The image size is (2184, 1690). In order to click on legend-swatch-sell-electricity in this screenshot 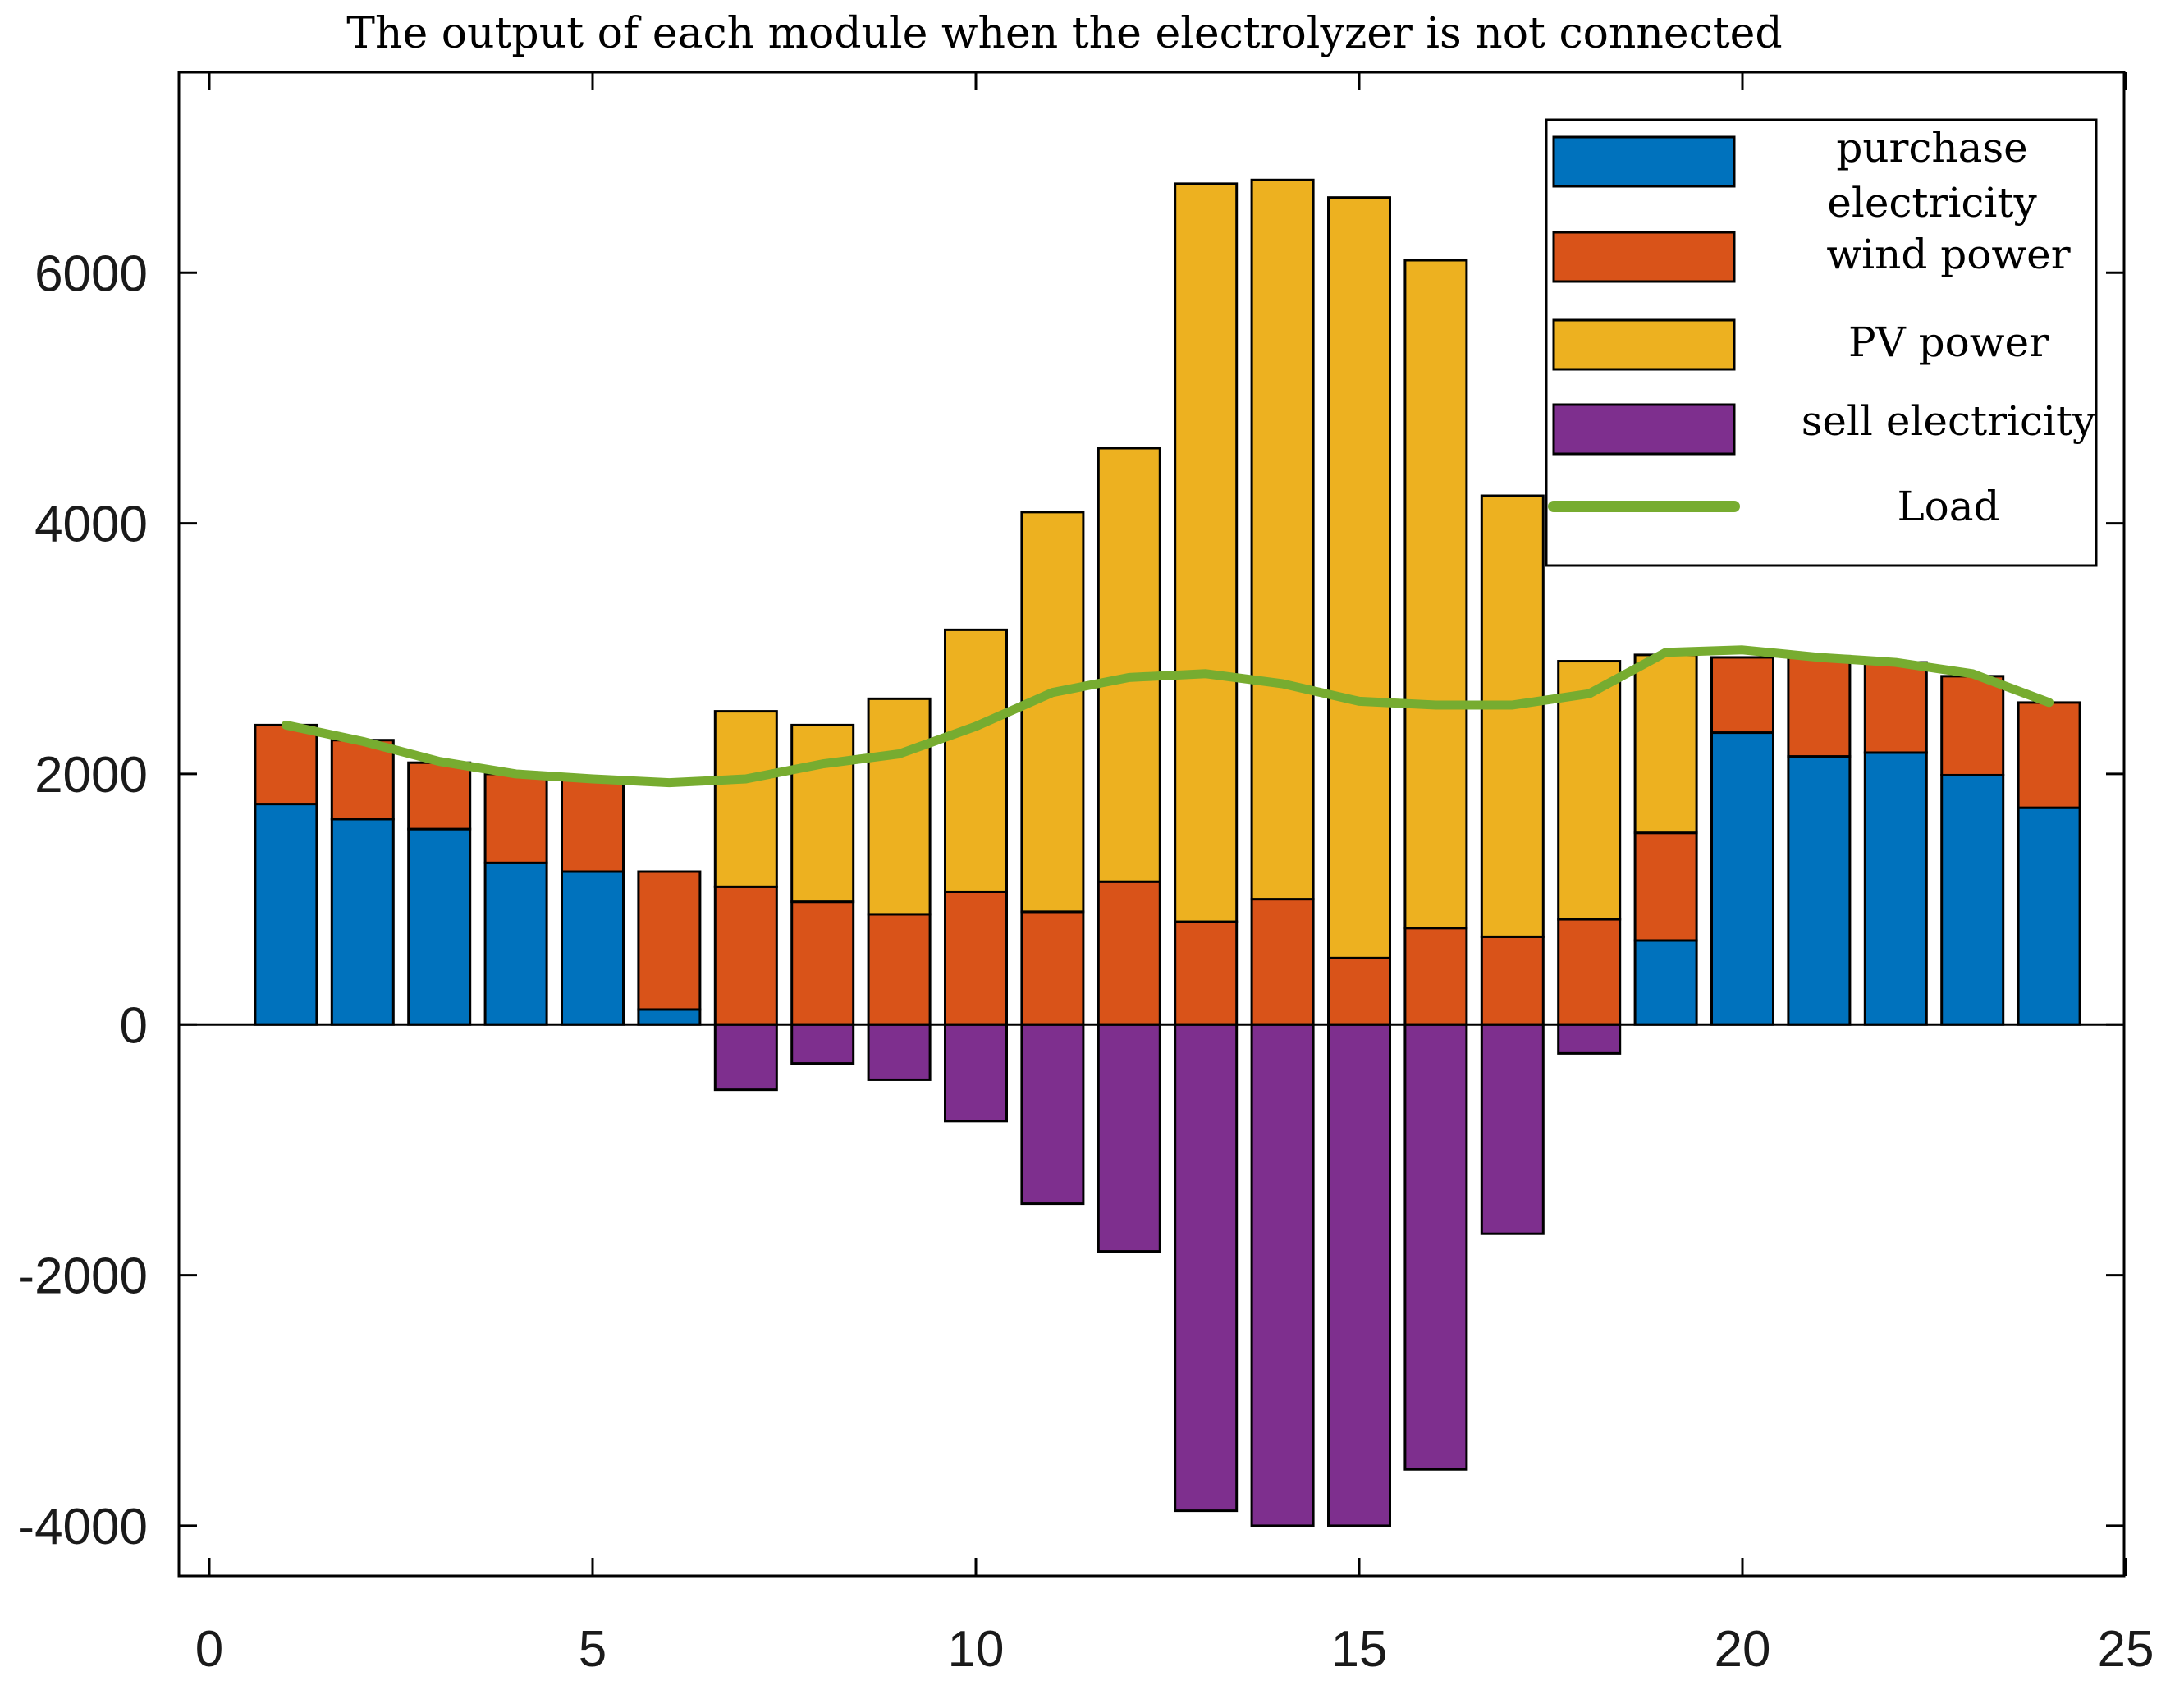, I will do `click(1644, 429)`.